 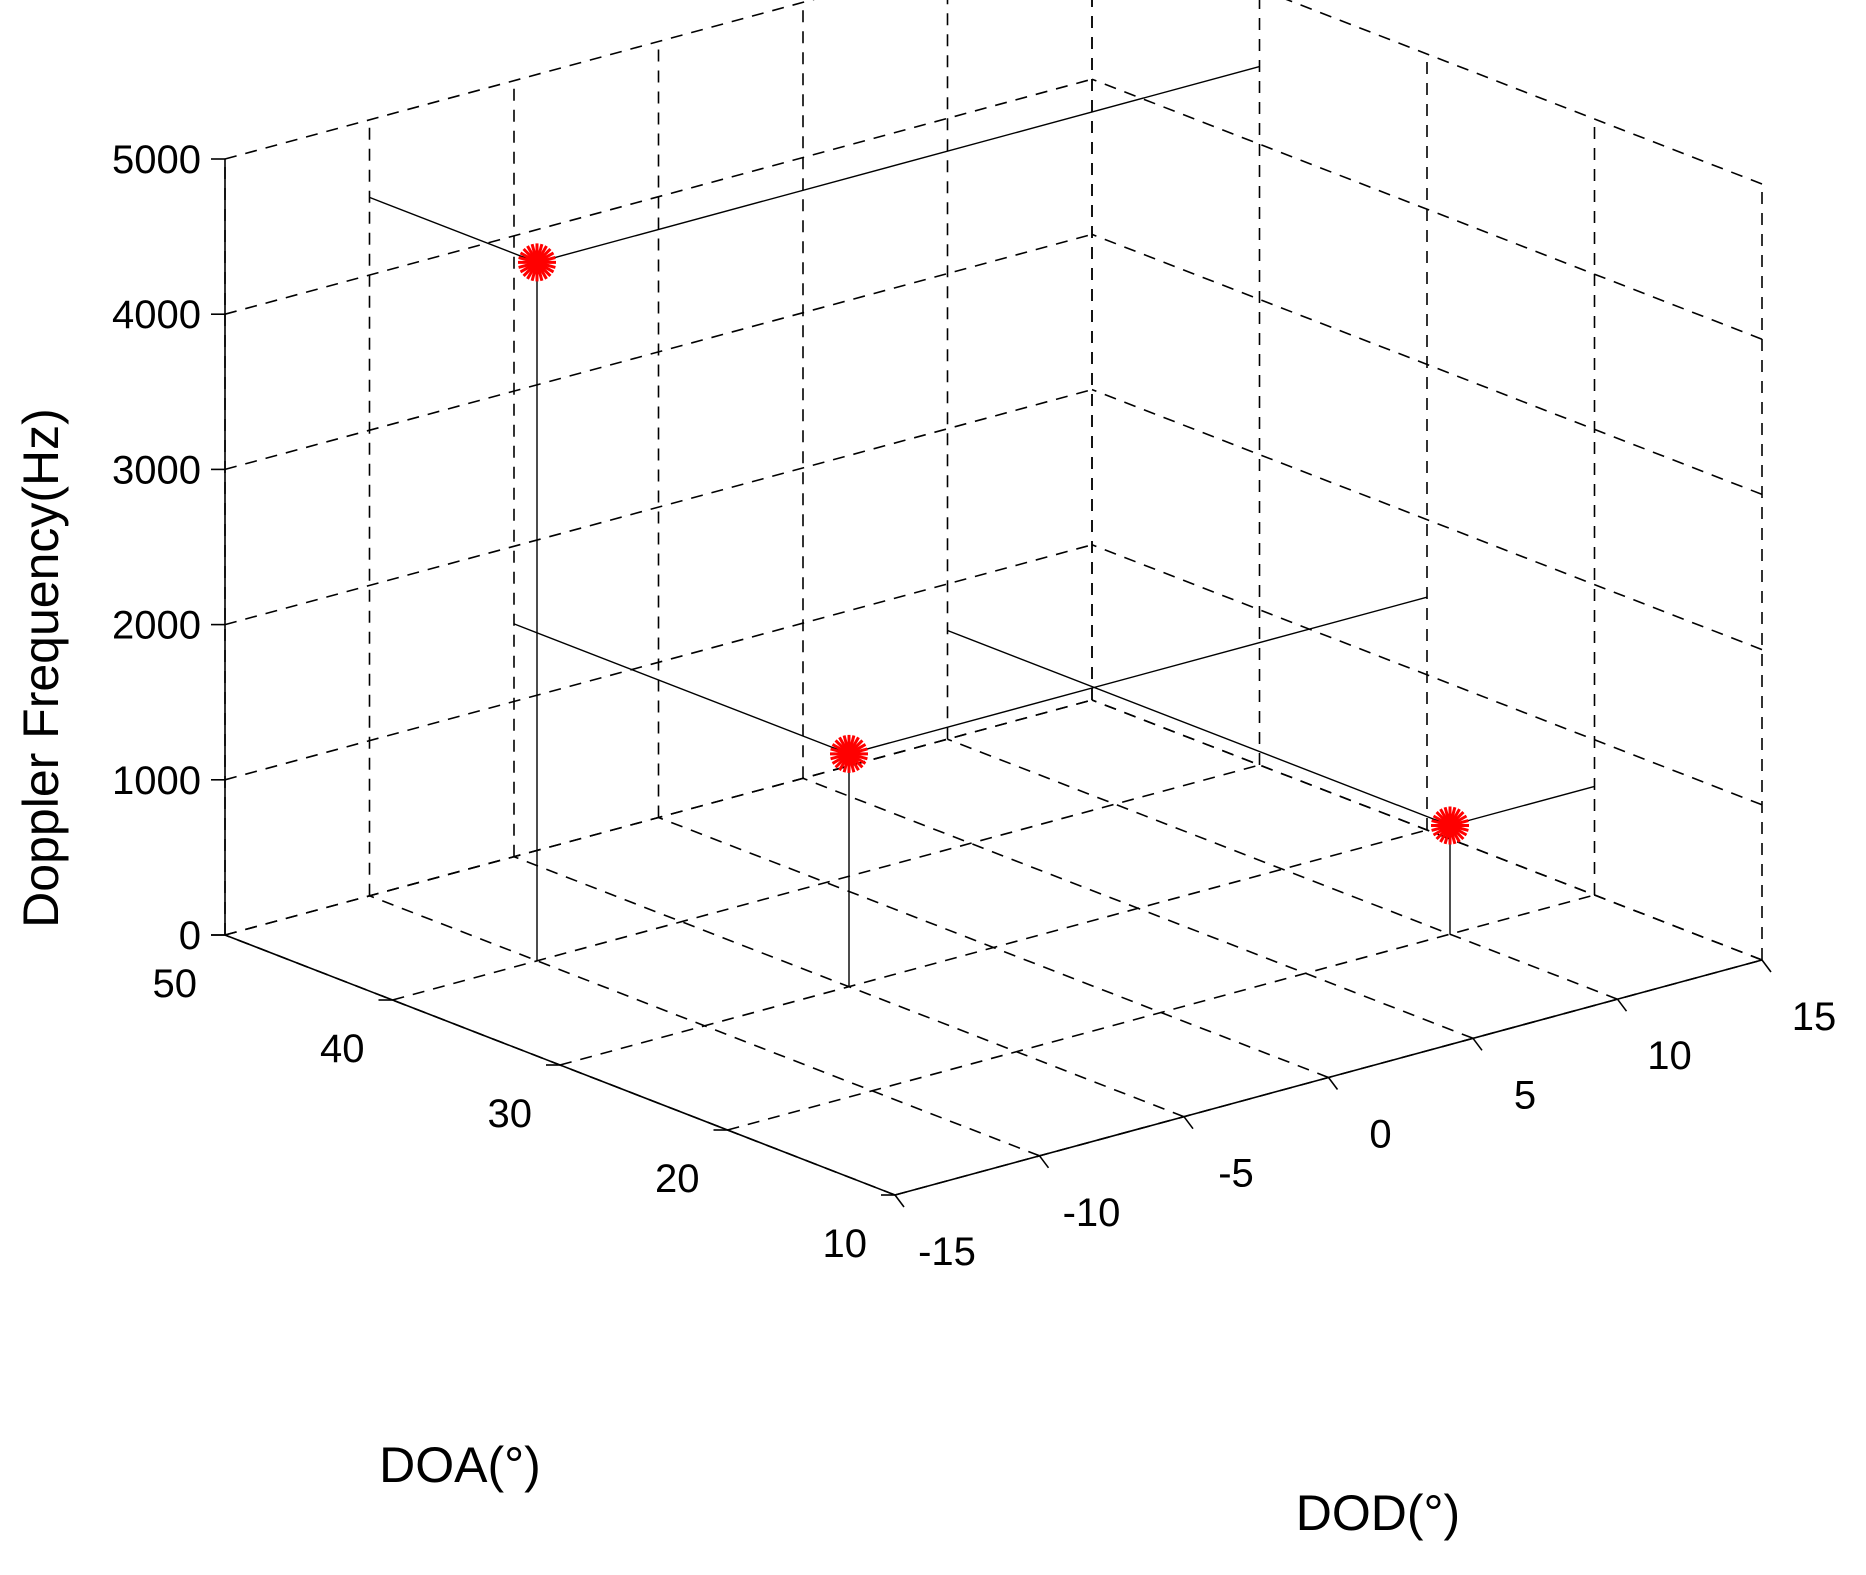 What do you see at coordinates (156, 781) in the screenshot?
I see `z-tick-label: 1000` at bounding box center [156, 781].